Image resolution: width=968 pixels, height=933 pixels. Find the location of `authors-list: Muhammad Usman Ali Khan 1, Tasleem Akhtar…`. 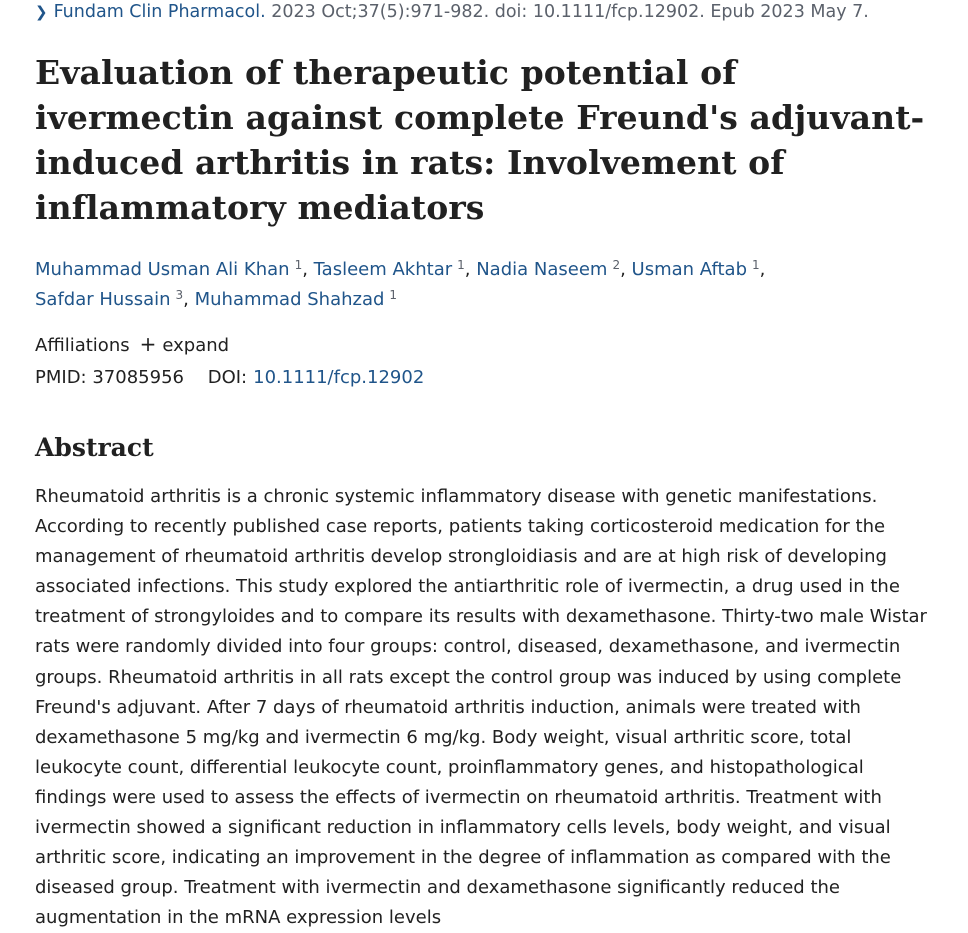

authors-list: Muhammad Usman Ali Khan 1, Tasleem Akhtar… is located at coordinates (400, 284).